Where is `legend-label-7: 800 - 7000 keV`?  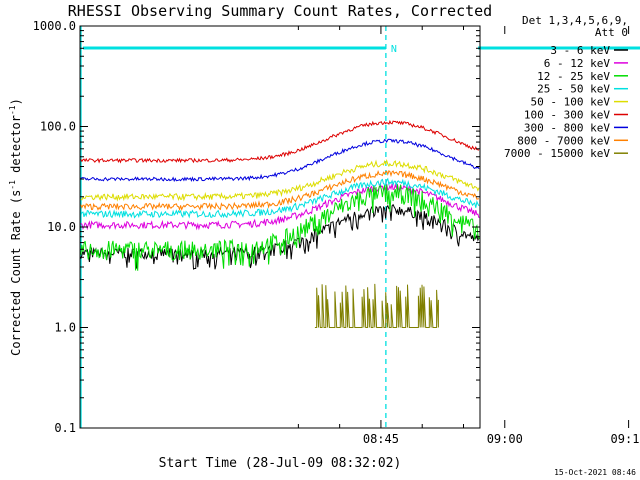 legend-label-7: 800 - 7000 keV is located at coordinates (563, 140).